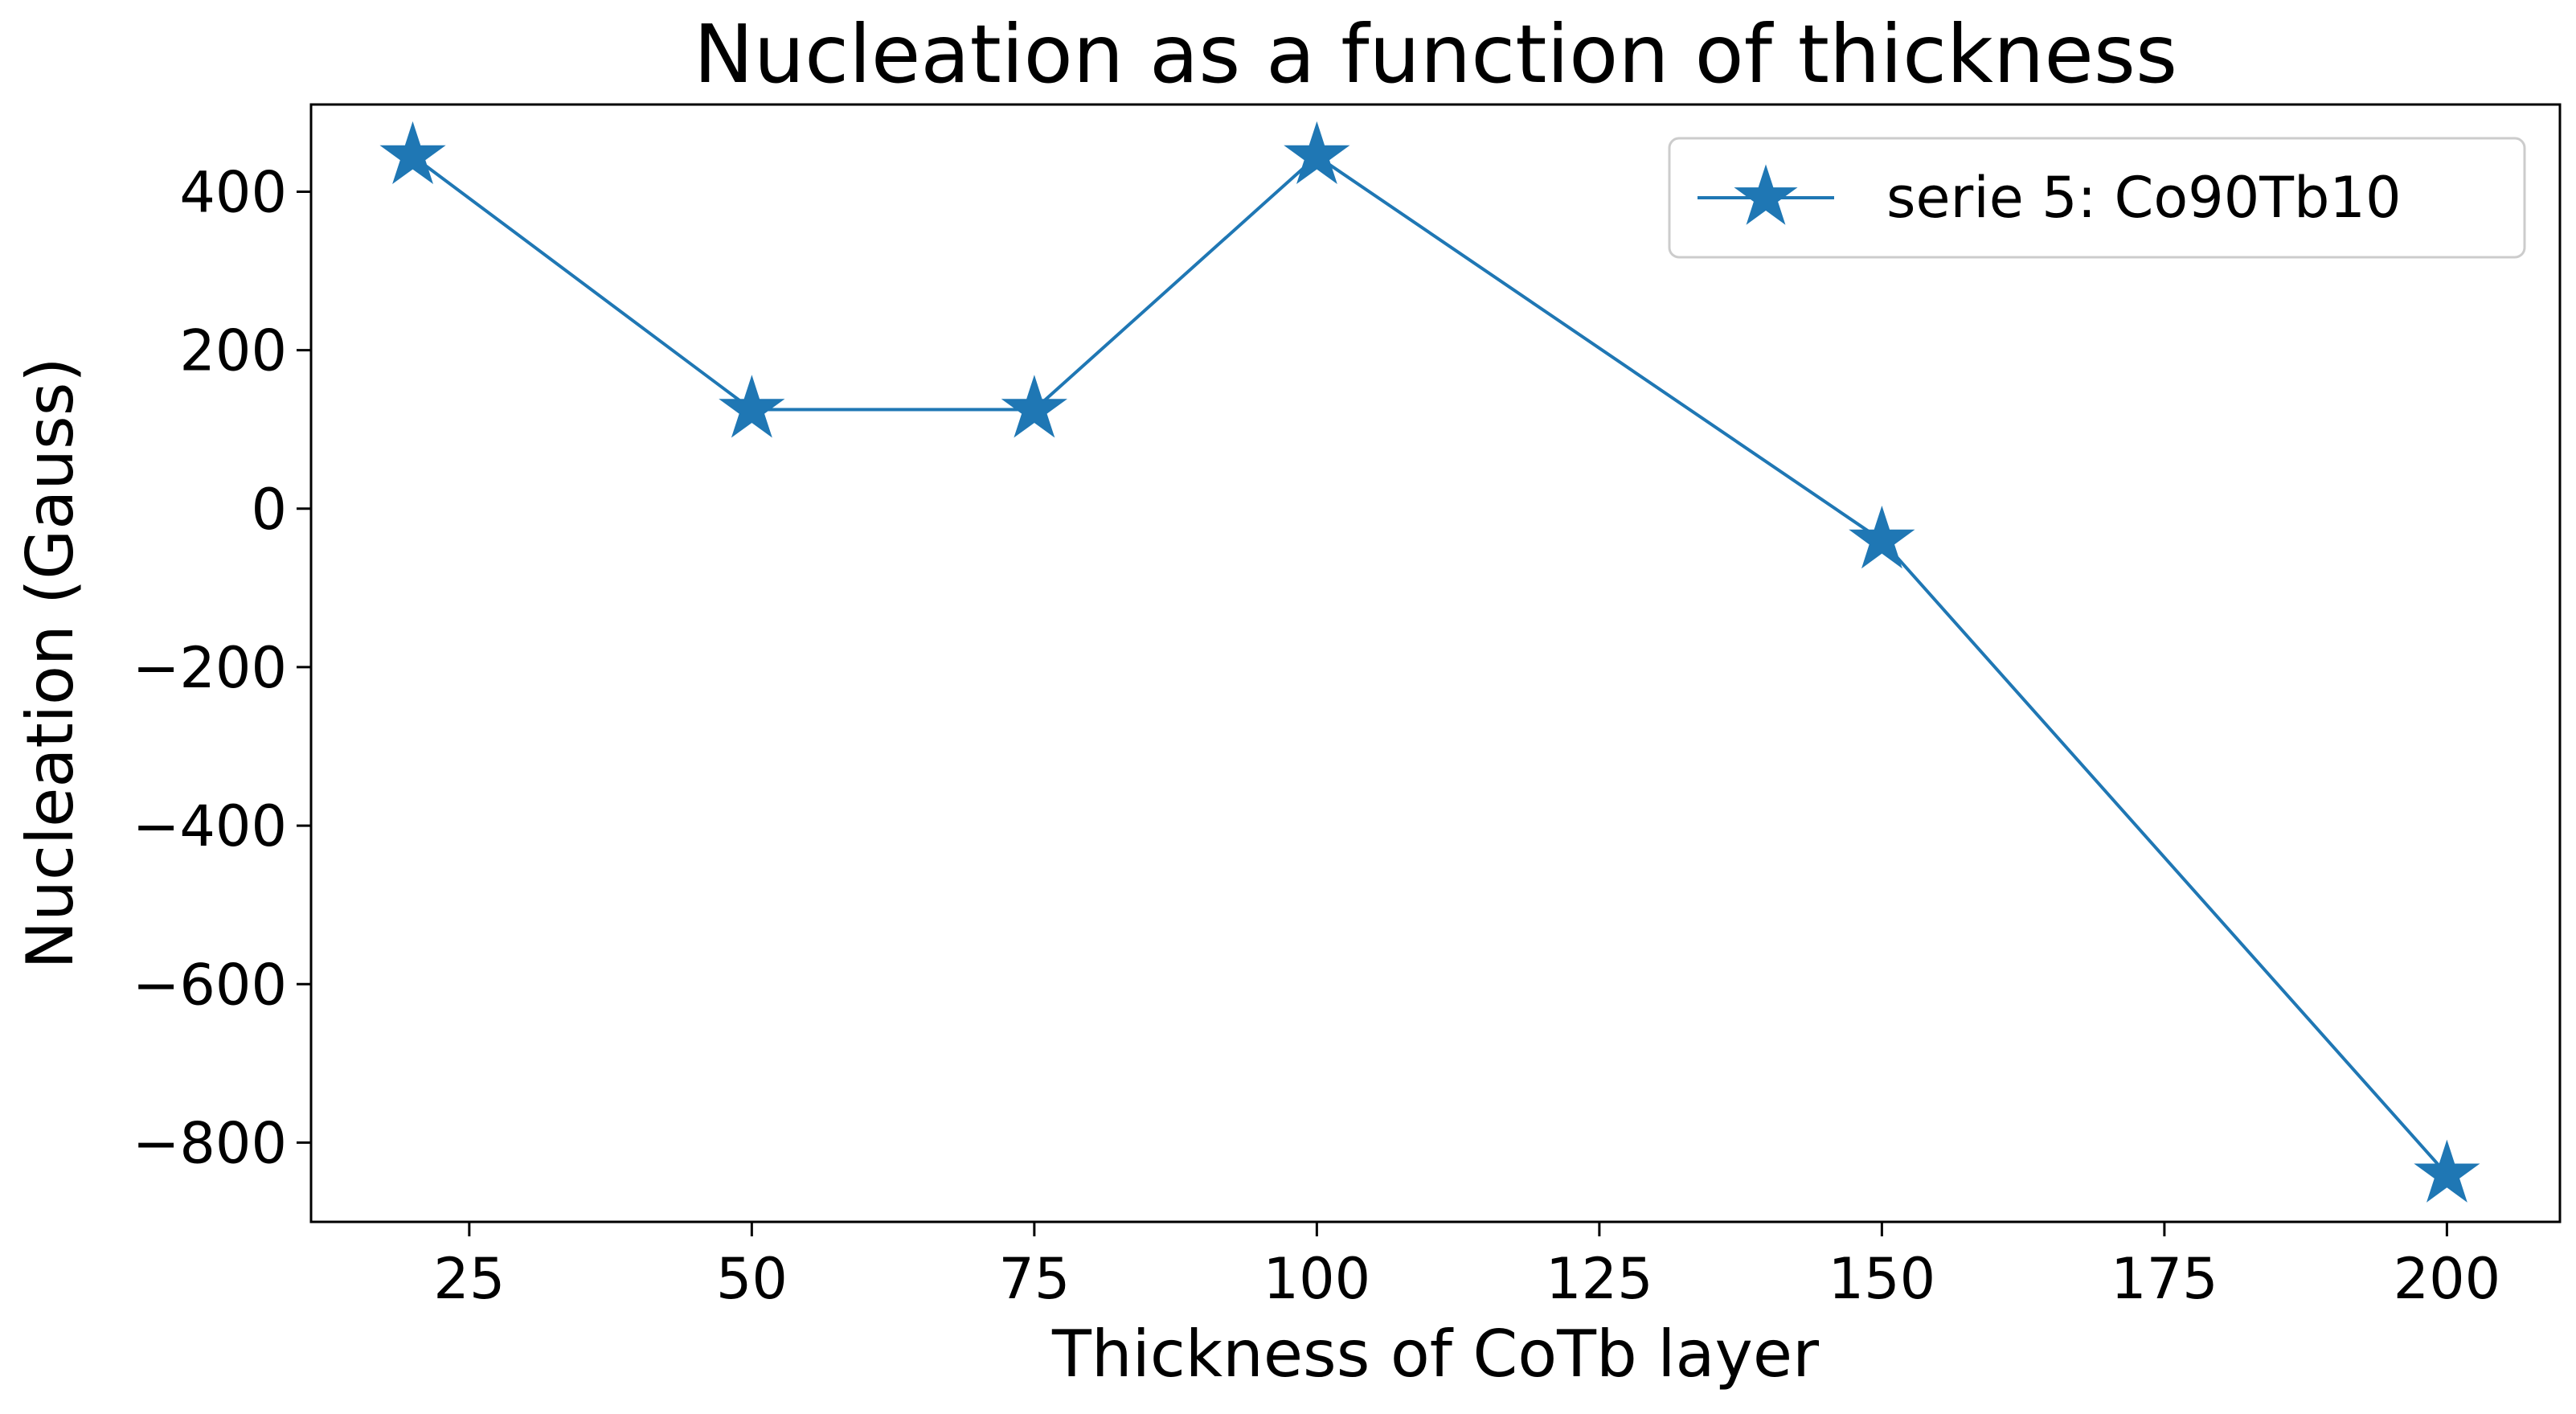  Describe the element at coordinates (1882, 1279) in the screenshot. I see `x-tick-label: 150` at that location.